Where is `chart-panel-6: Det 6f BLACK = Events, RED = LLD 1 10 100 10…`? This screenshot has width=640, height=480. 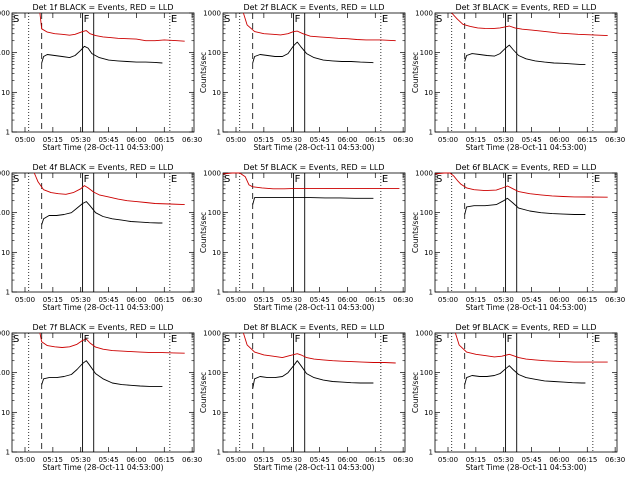
chart-panel-6: Det 6f BLACK = Events, RED = LLD 1 10 100 10… is located at coordinates (518, 237).